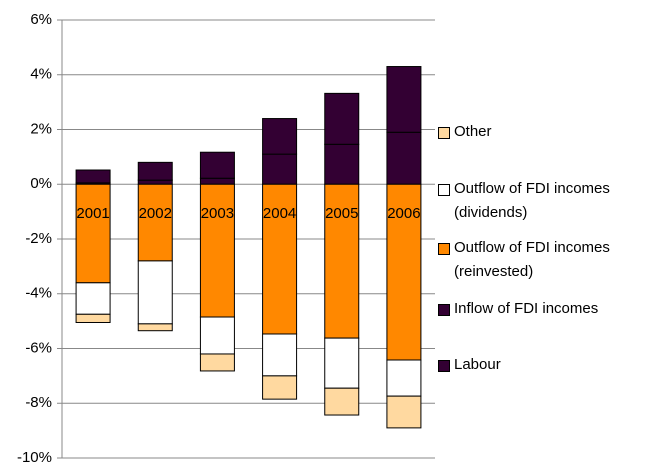 This screenshot has width=655, height=464. Describe the element at coordinates (473, 131) in the screenshot. I see `legend-label: Other` at that location.